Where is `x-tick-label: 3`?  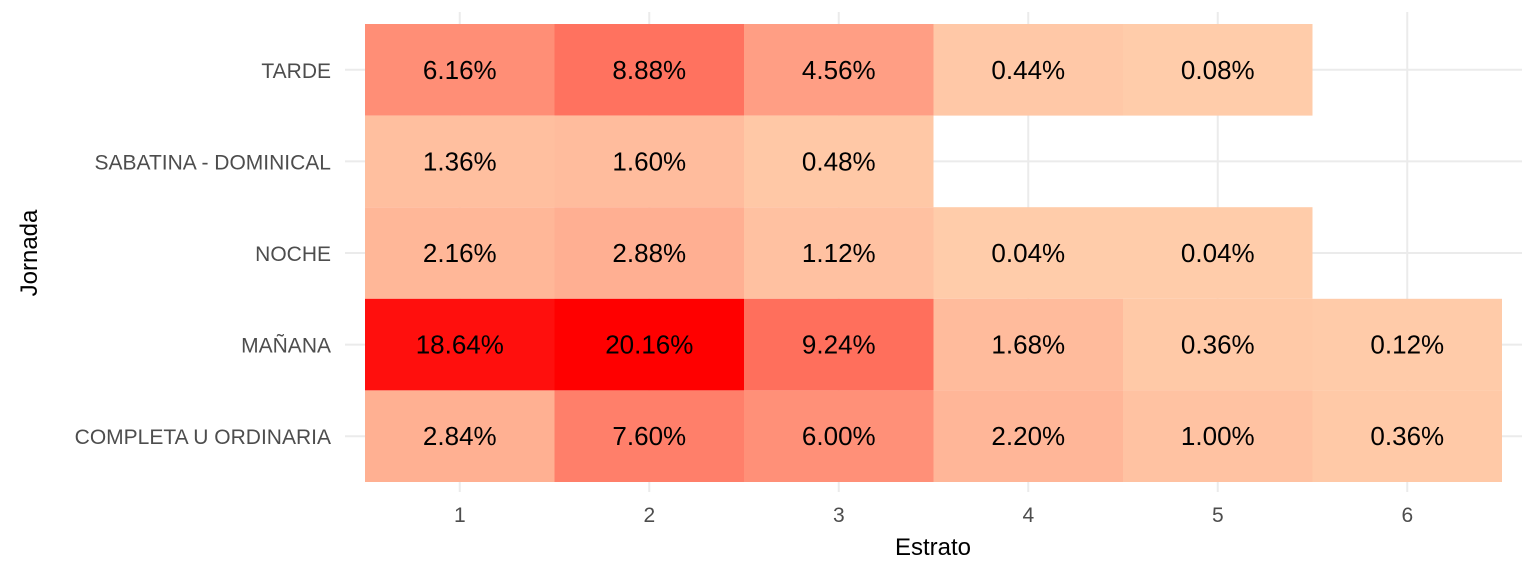
x-tick-label: 3 is located at coordinates (839, 515).